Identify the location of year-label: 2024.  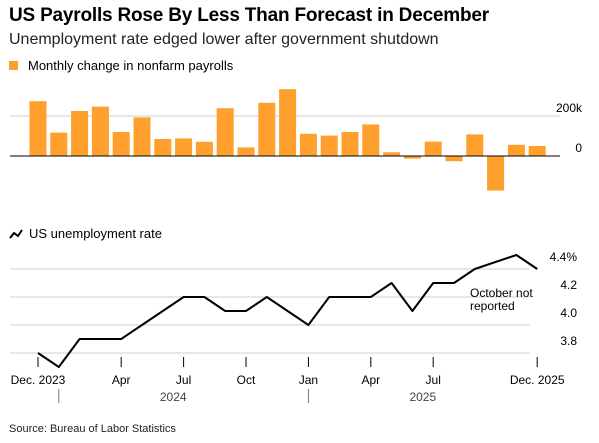
(173, 397).